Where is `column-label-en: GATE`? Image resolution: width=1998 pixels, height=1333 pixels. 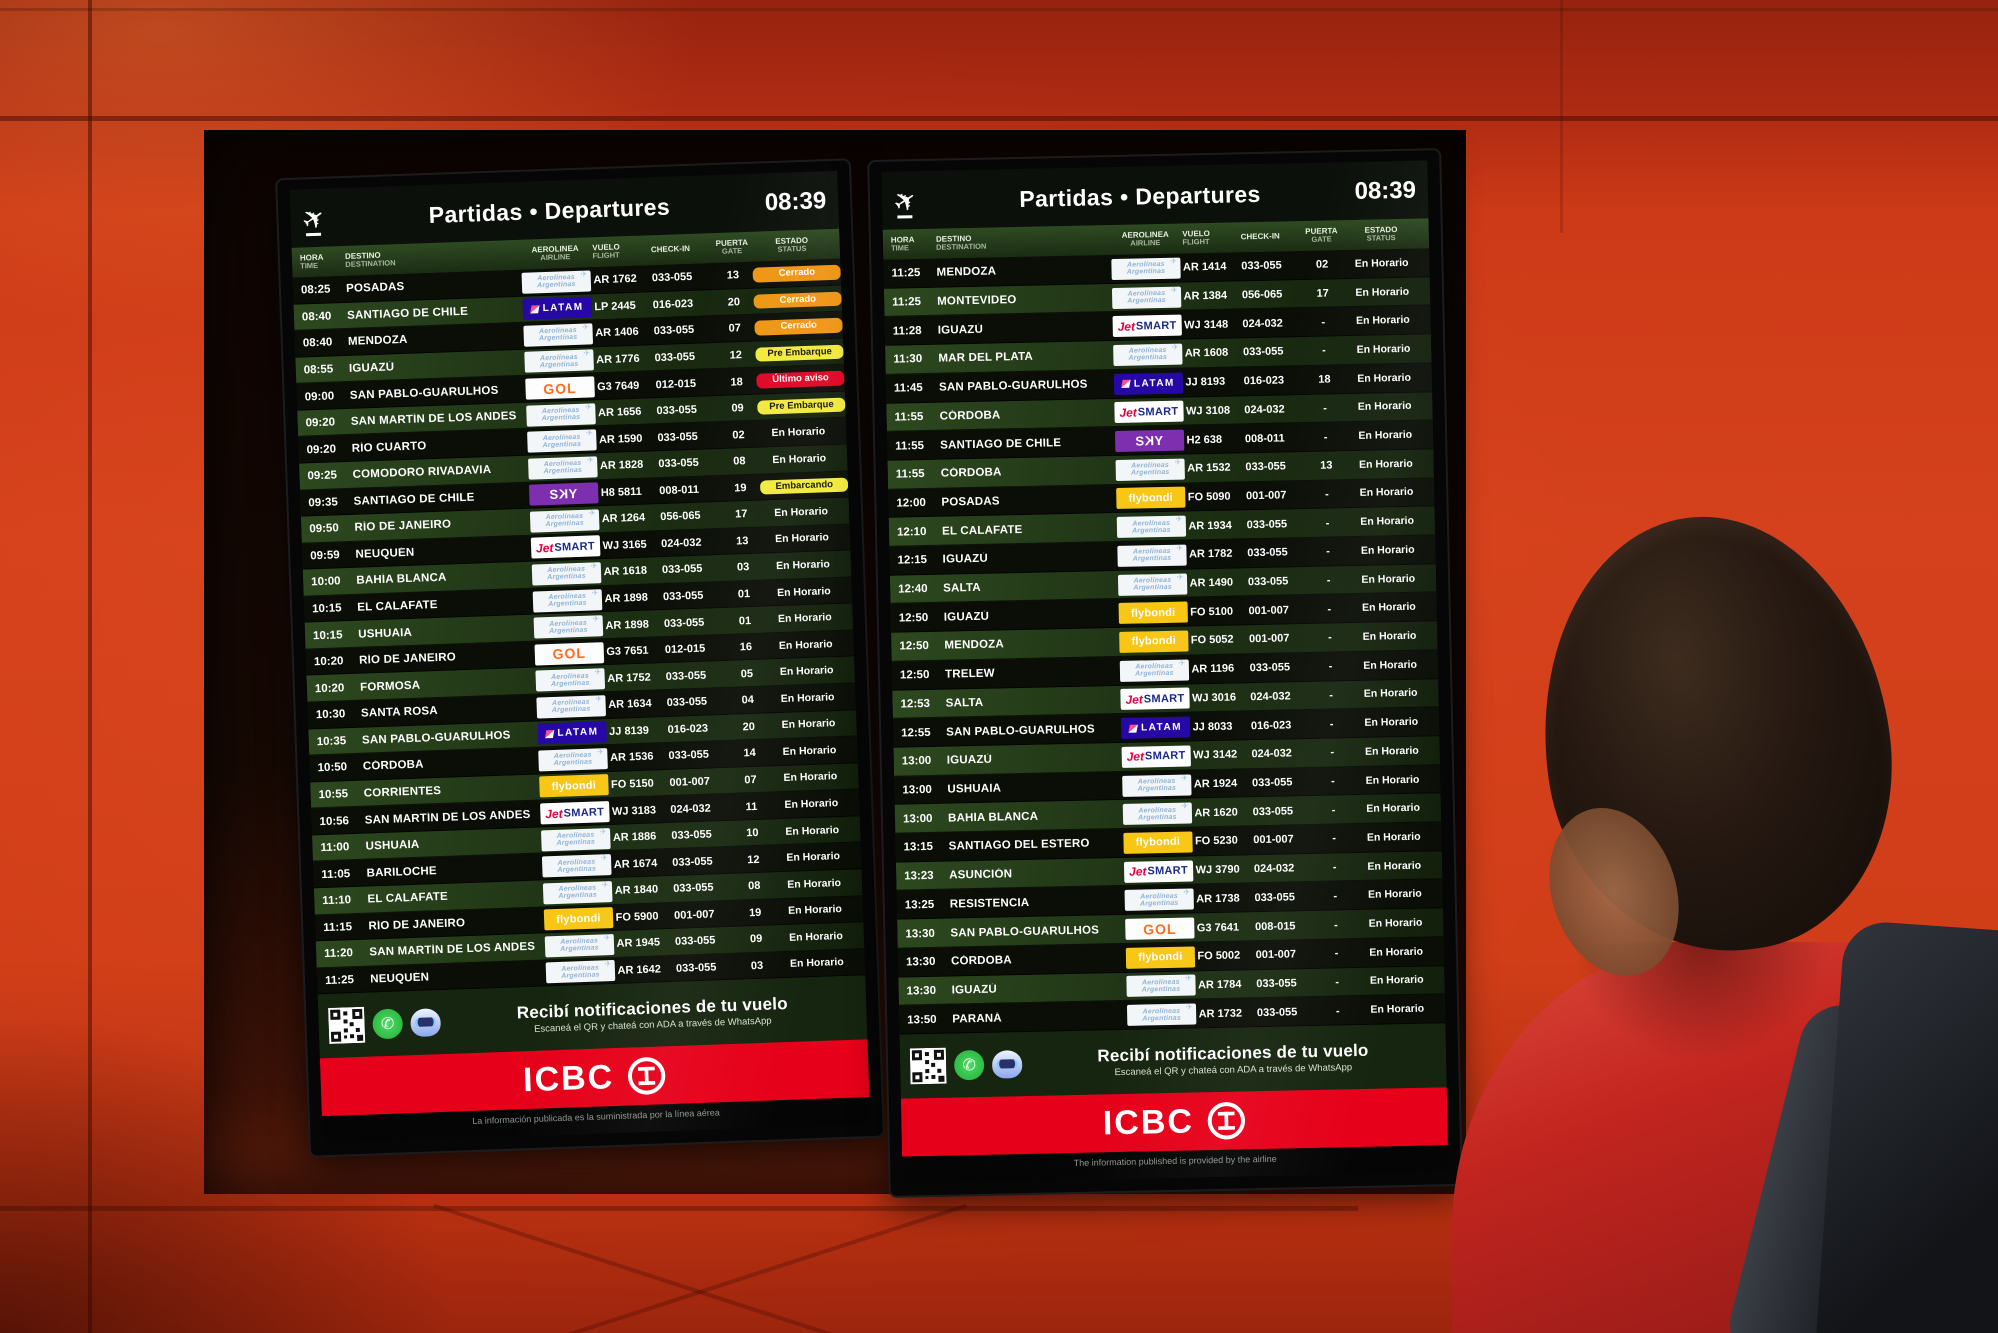
column-label-en: GATE is located at coordinates (1321, 239).